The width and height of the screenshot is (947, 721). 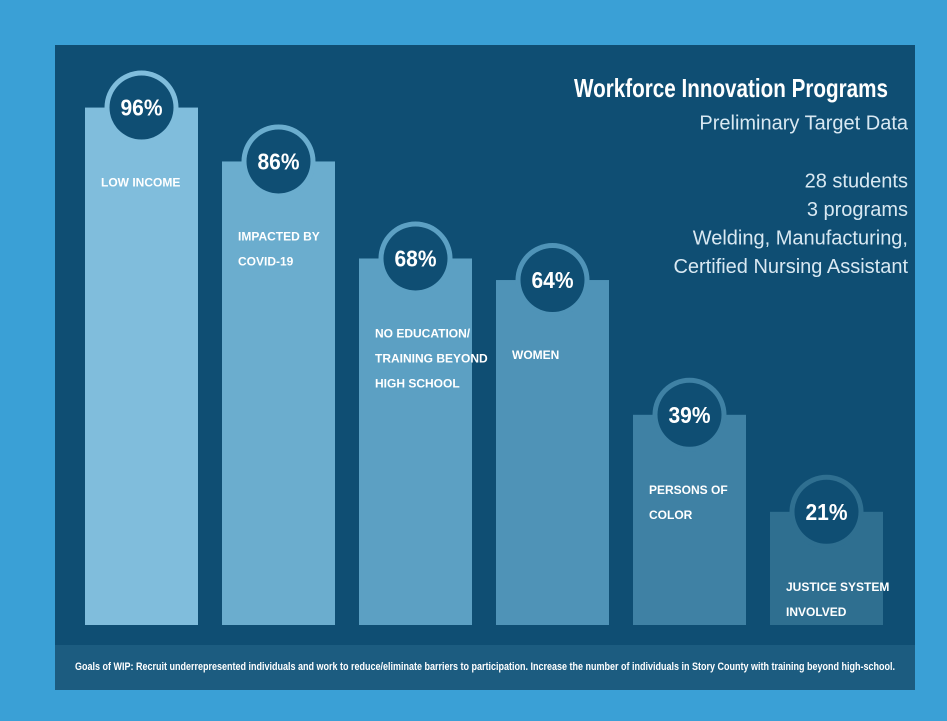 I want to click on category-label: COLOR, so click(x=671, y=515).